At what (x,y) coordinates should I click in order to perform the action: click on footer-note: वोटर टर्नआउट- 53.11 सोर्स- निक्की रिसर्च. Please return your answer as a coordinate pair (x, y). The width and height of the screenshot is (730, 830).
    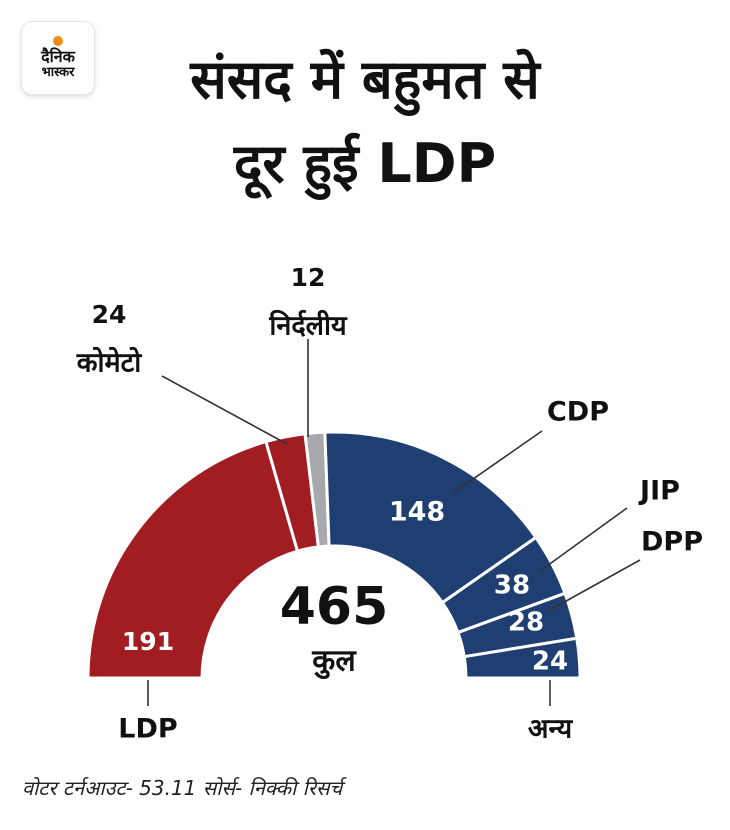
    Looking at the image, I should click on (182, 788).